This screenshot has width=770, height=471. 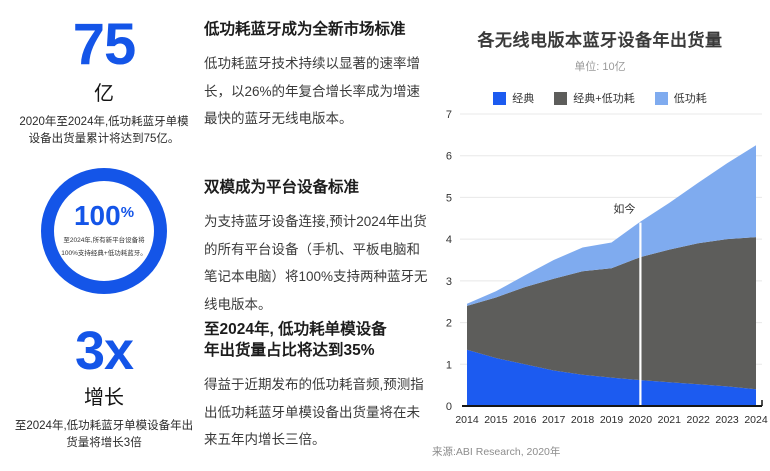 I want to click on legend-item-1: 经典+低功耗, so click(x=594, y=98).